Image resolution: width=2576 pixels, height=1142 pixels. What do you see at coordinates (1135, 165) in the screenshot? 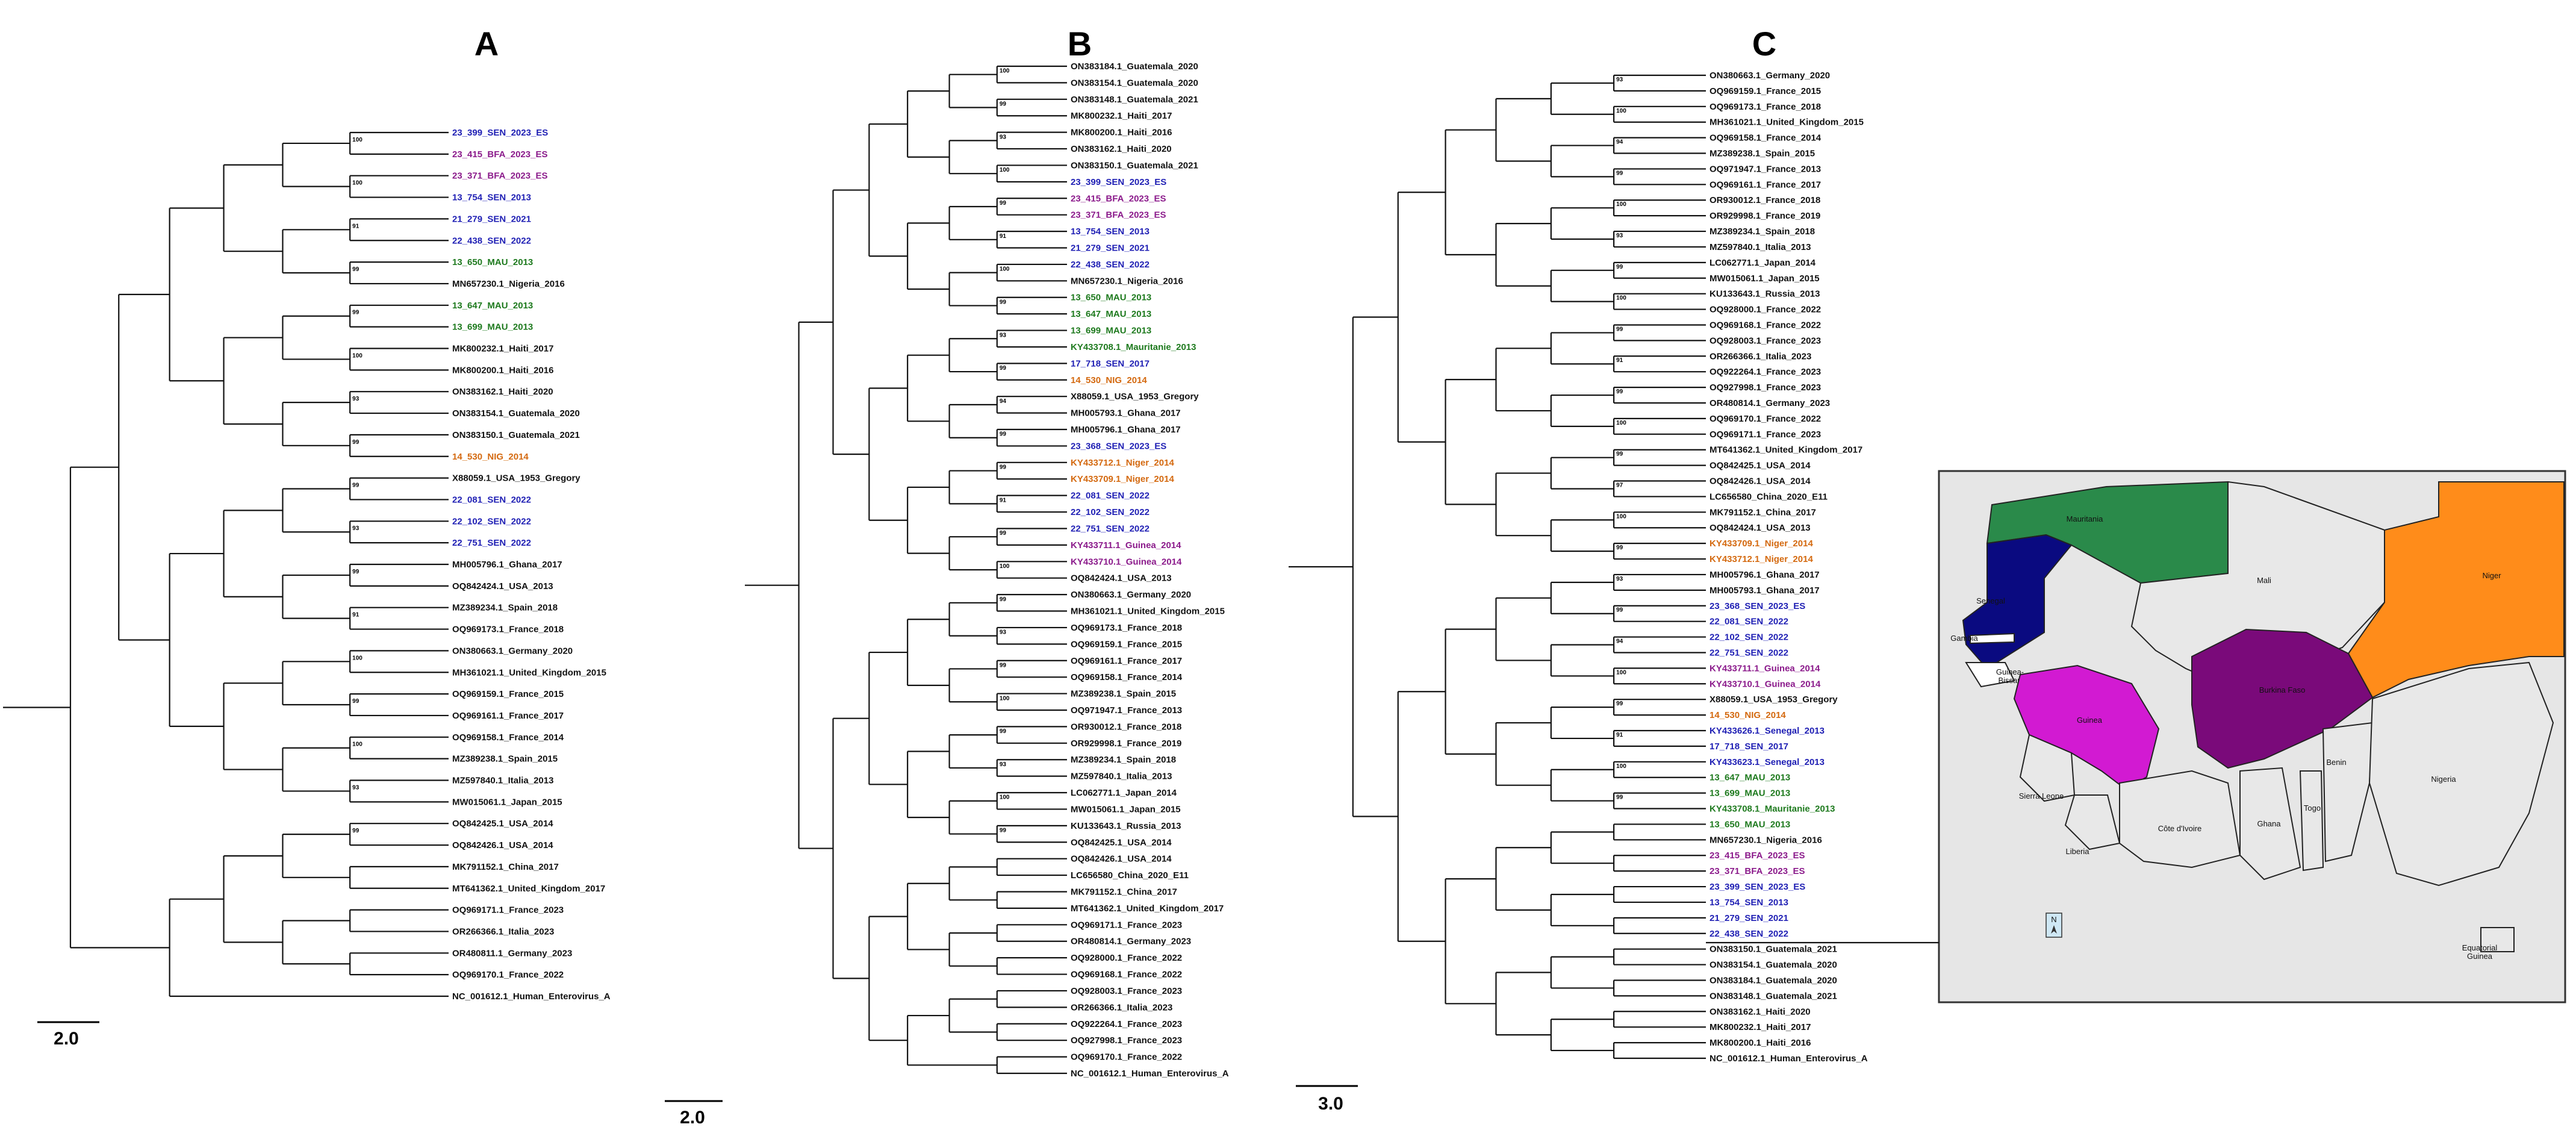
I see `leaf-label: ON383150.1_Guatemala_2021` at bounding box center [1135, 165].